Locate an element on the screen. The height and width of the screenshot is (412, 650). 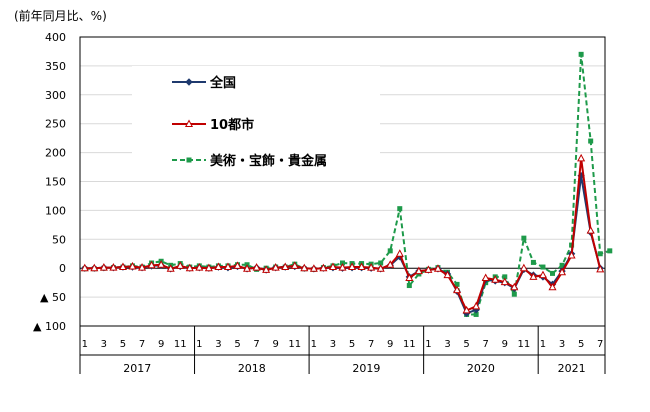
x-year-label: 2018 is located at coordinates (252, 368).